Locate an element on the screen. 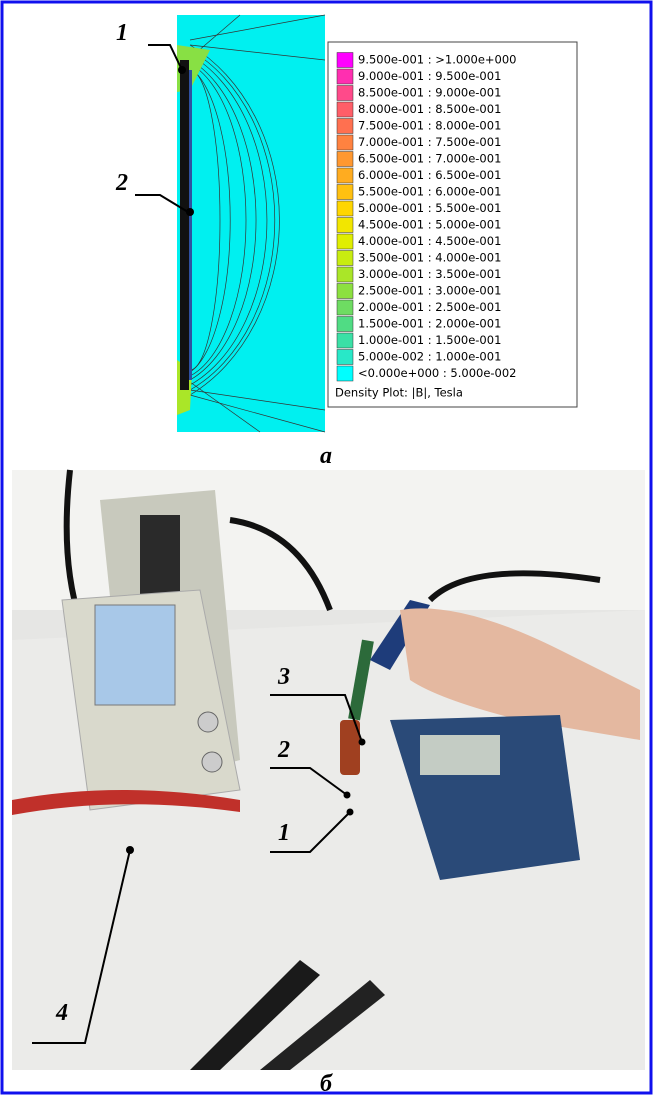 The height and width of the screenshot is (1095, 653). probe-black is located at coordinates (255, 1015).